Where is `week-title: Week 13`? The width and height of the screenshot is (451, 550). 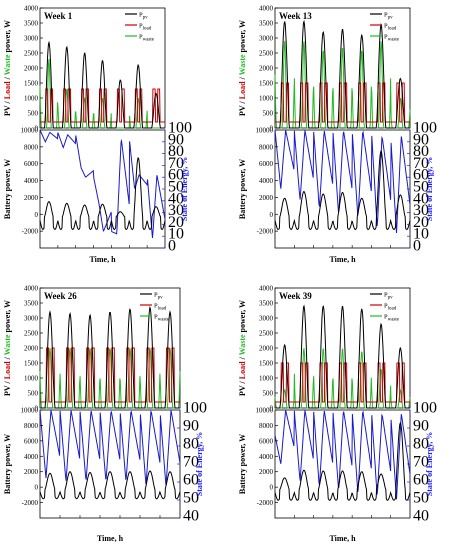 week-title: Week 13 is located at coordinates (295, 16).